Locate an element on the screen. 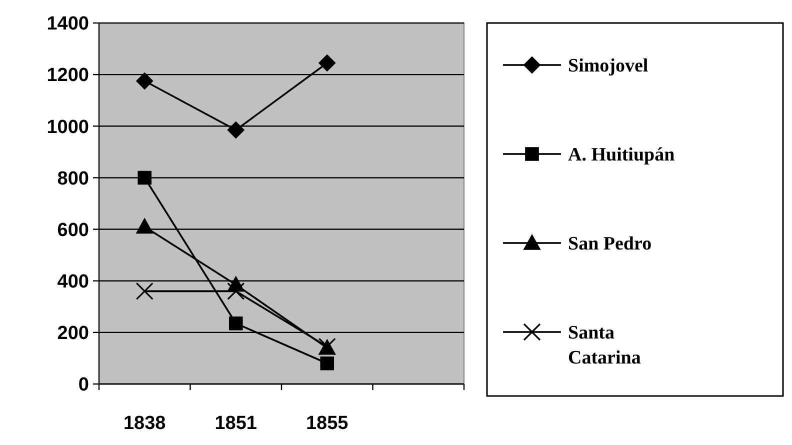  y-tick-label: 200 is located at coordinates (73, 333).